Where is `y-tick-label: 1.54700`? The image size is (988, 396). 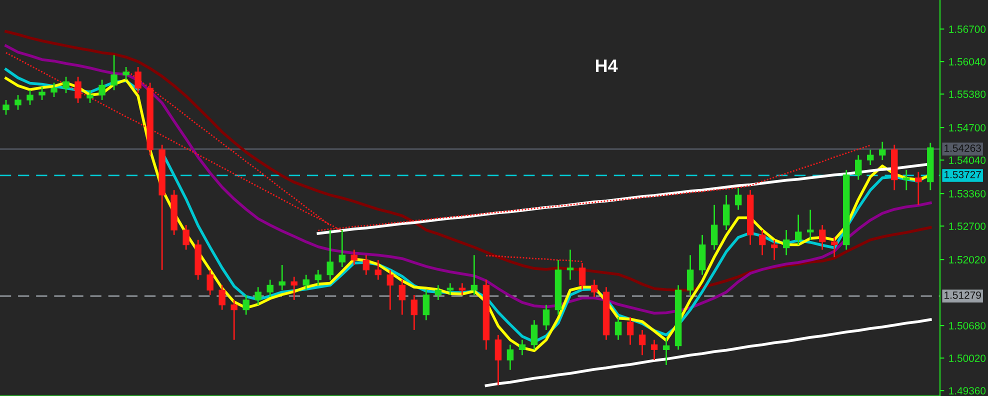
y-tick-label: 1.54700 is located at coordinates (967, 128).